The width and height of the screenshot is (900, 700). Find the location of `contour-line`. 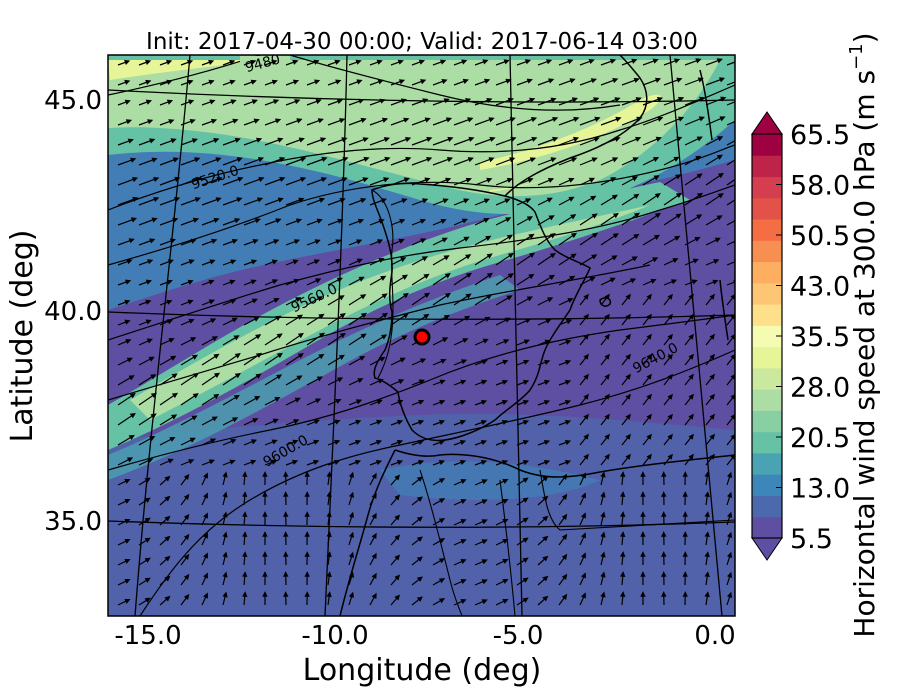

contour-line is located at coordinates (379, 332).